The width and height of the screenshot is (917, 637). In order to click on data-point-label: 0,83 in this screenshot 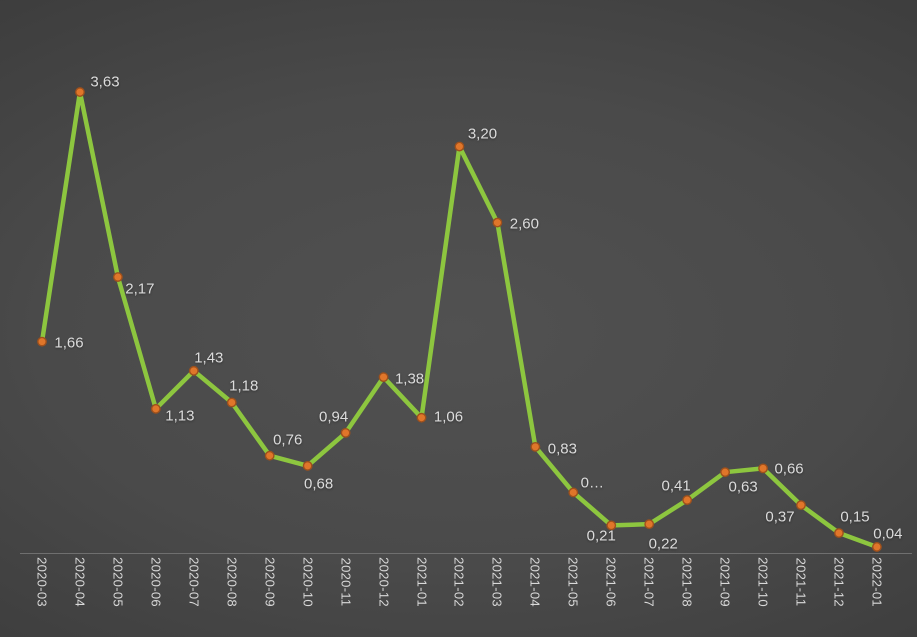, I will do `click(562, 449)`.